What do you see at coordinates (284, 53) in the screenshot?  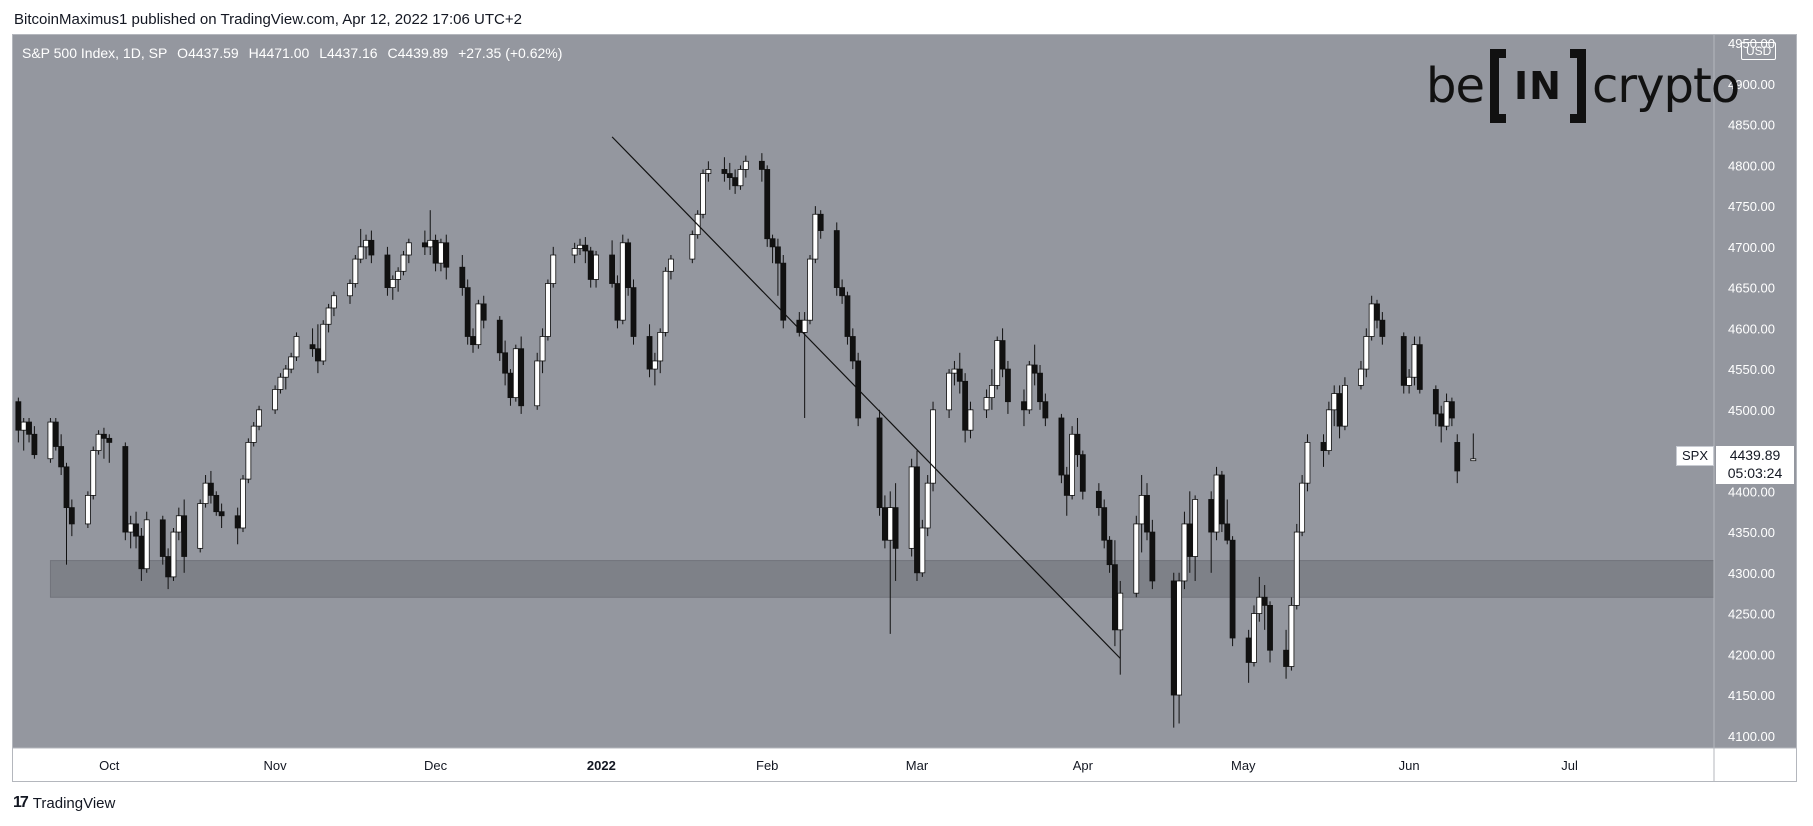 I see `high-value: 4471.00` at bounding box center [284, 53].